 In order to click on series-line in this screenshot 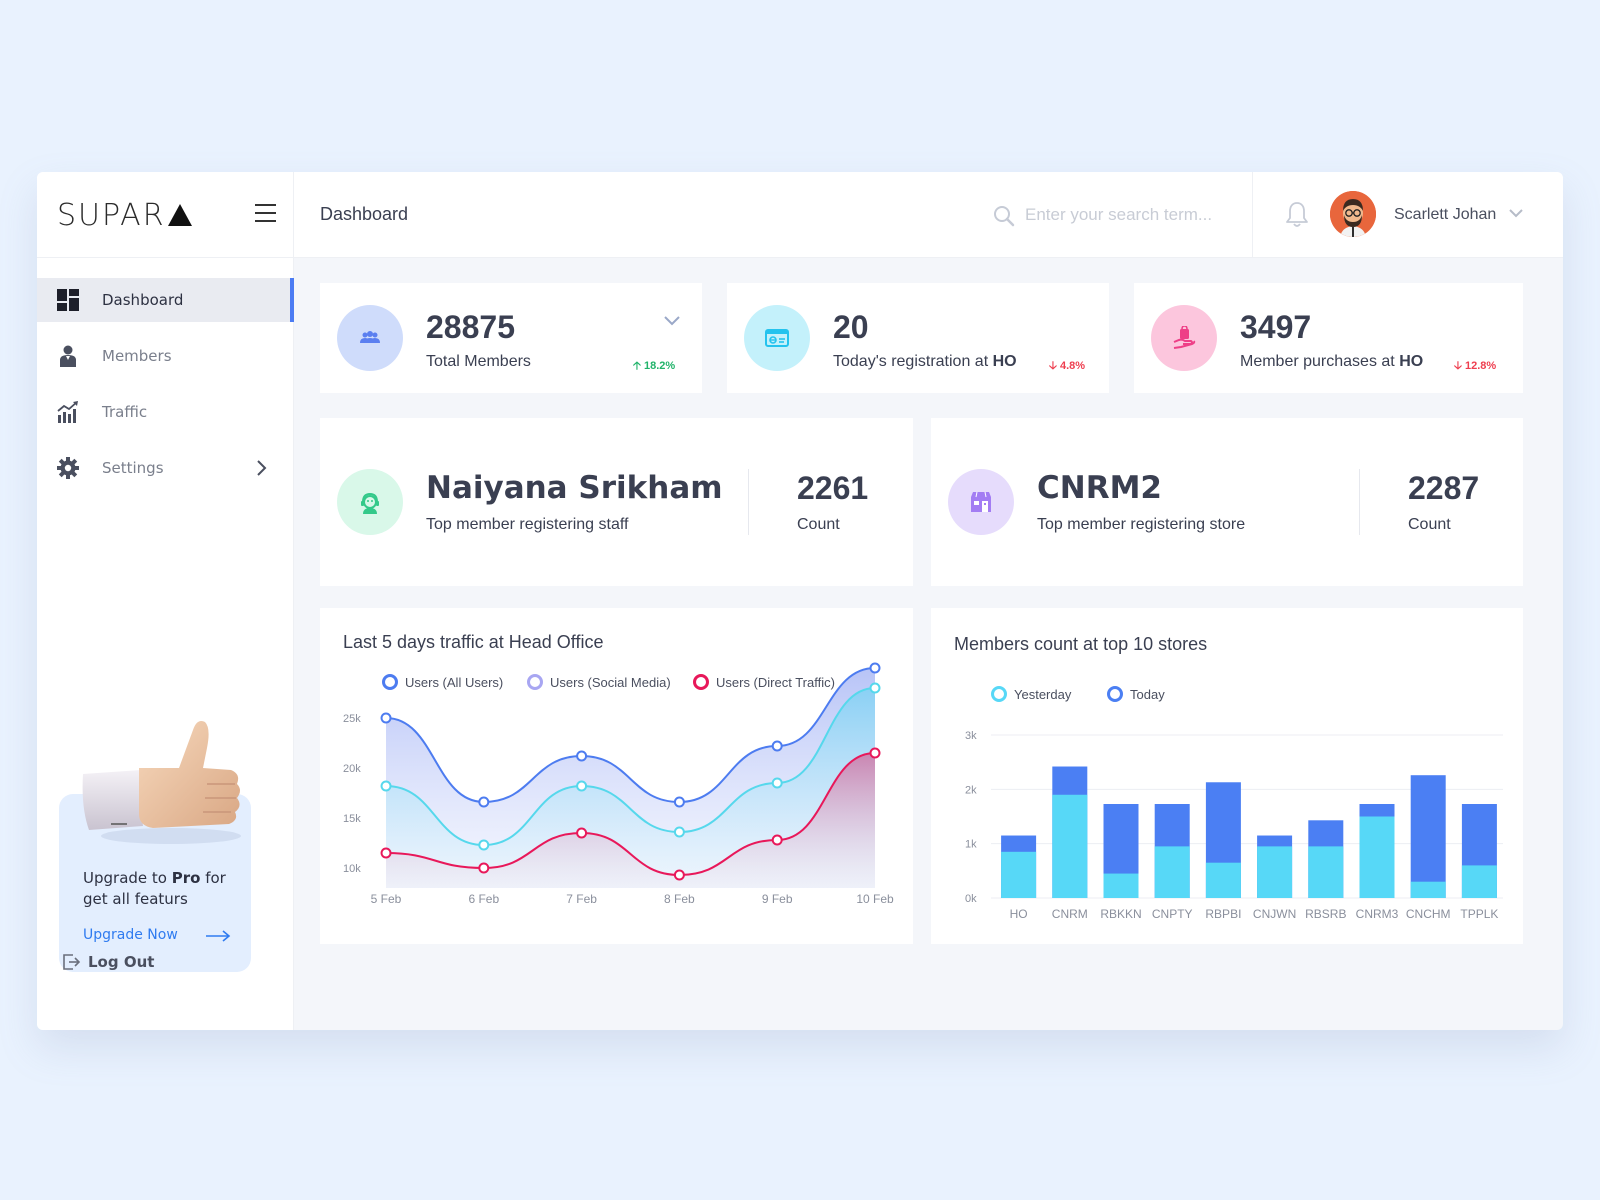, I will do `click(630, 767)`.